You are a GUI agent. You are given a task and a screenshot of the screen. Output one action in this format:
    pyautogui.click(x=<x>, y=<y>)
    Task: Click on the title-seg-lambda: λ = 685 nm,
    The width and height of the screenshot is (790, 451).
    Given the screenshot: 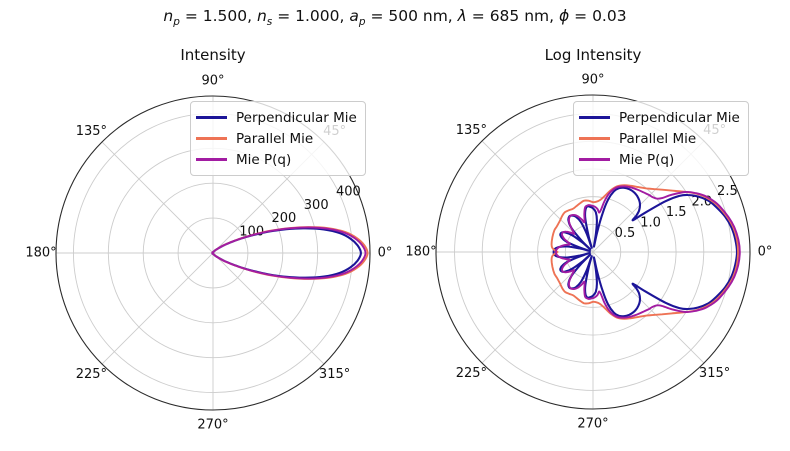 What is the action you would take?
    pyautogui.click(x=508, y=16)
    